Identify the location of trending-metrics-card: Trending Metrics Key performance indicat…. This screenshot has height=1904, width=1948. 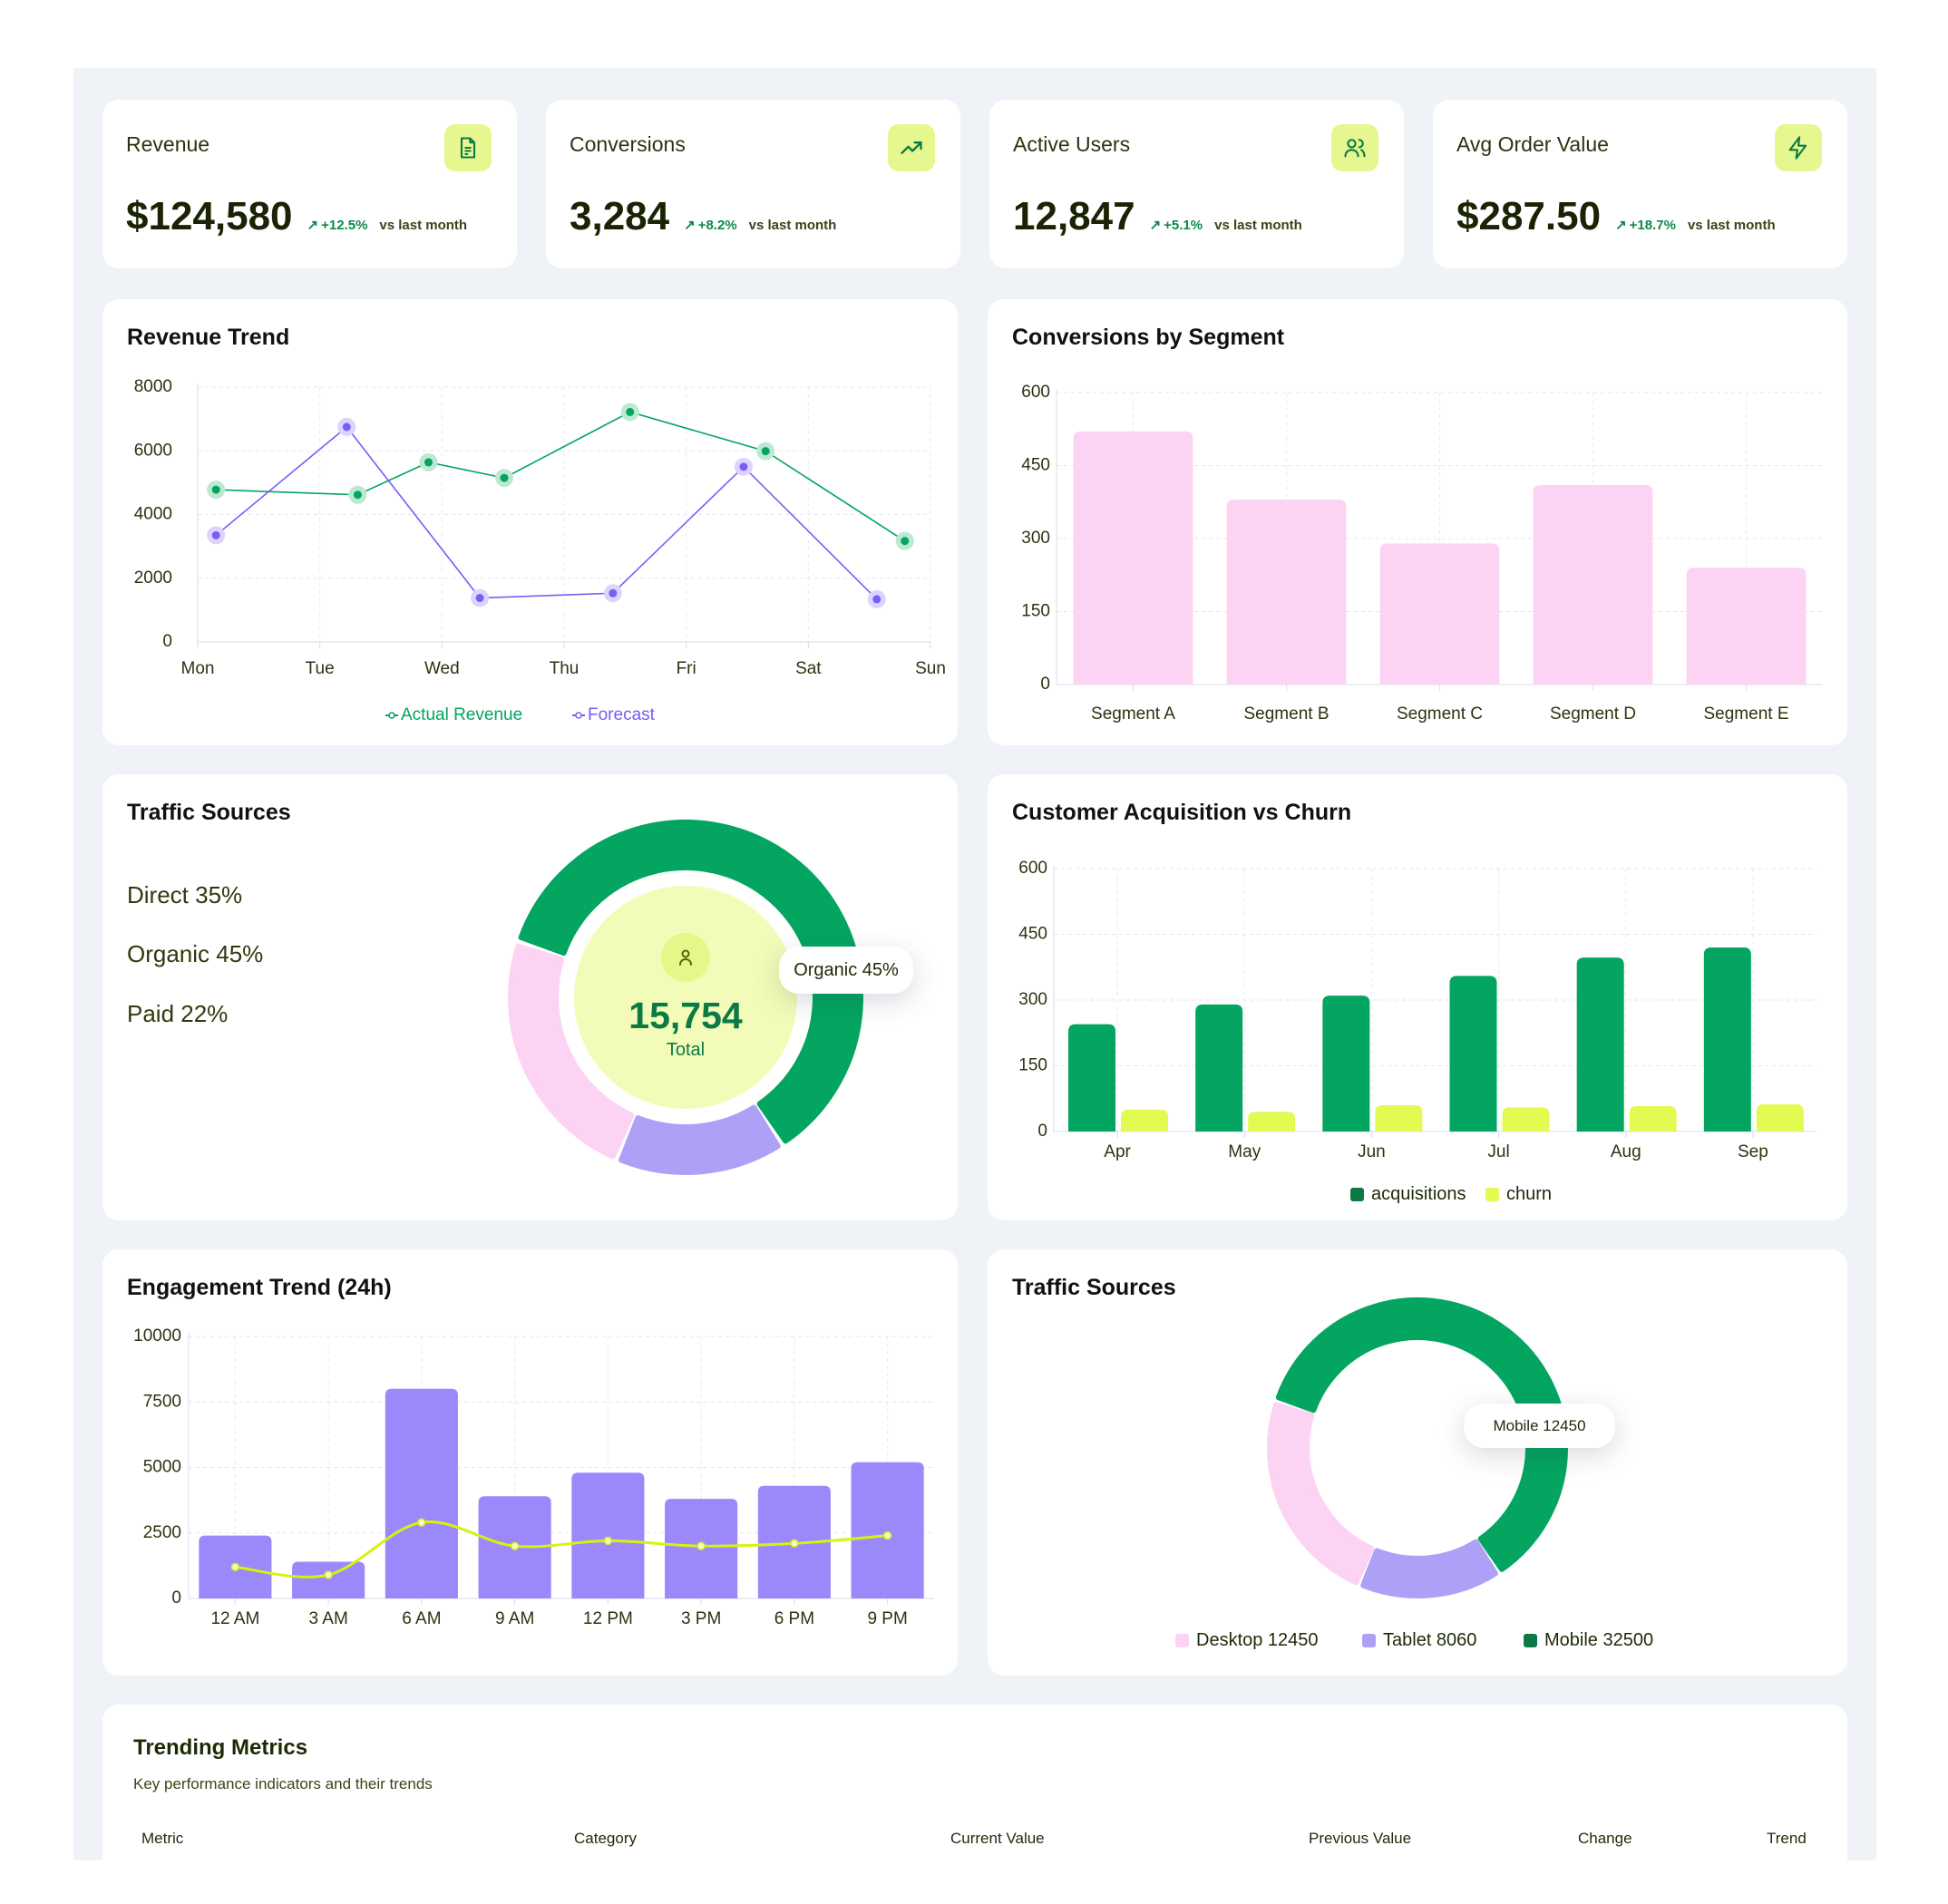
(975, 1804).